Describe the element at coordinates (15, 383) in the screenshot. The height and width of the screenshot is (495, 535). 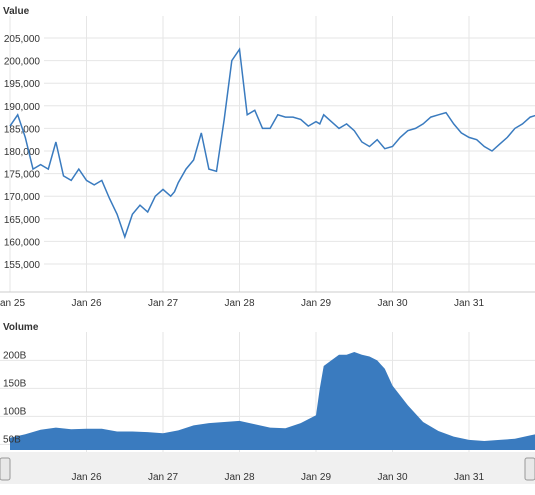
I see `volume-y-tick-label: 150B` at that location.